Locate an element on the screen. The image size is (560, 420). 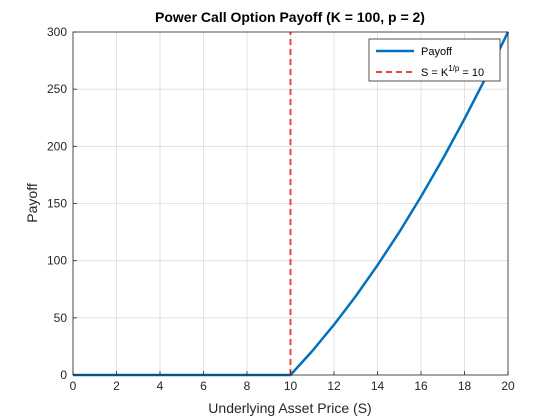
y-tick-label: 200 is located at coordinates (57, 146).